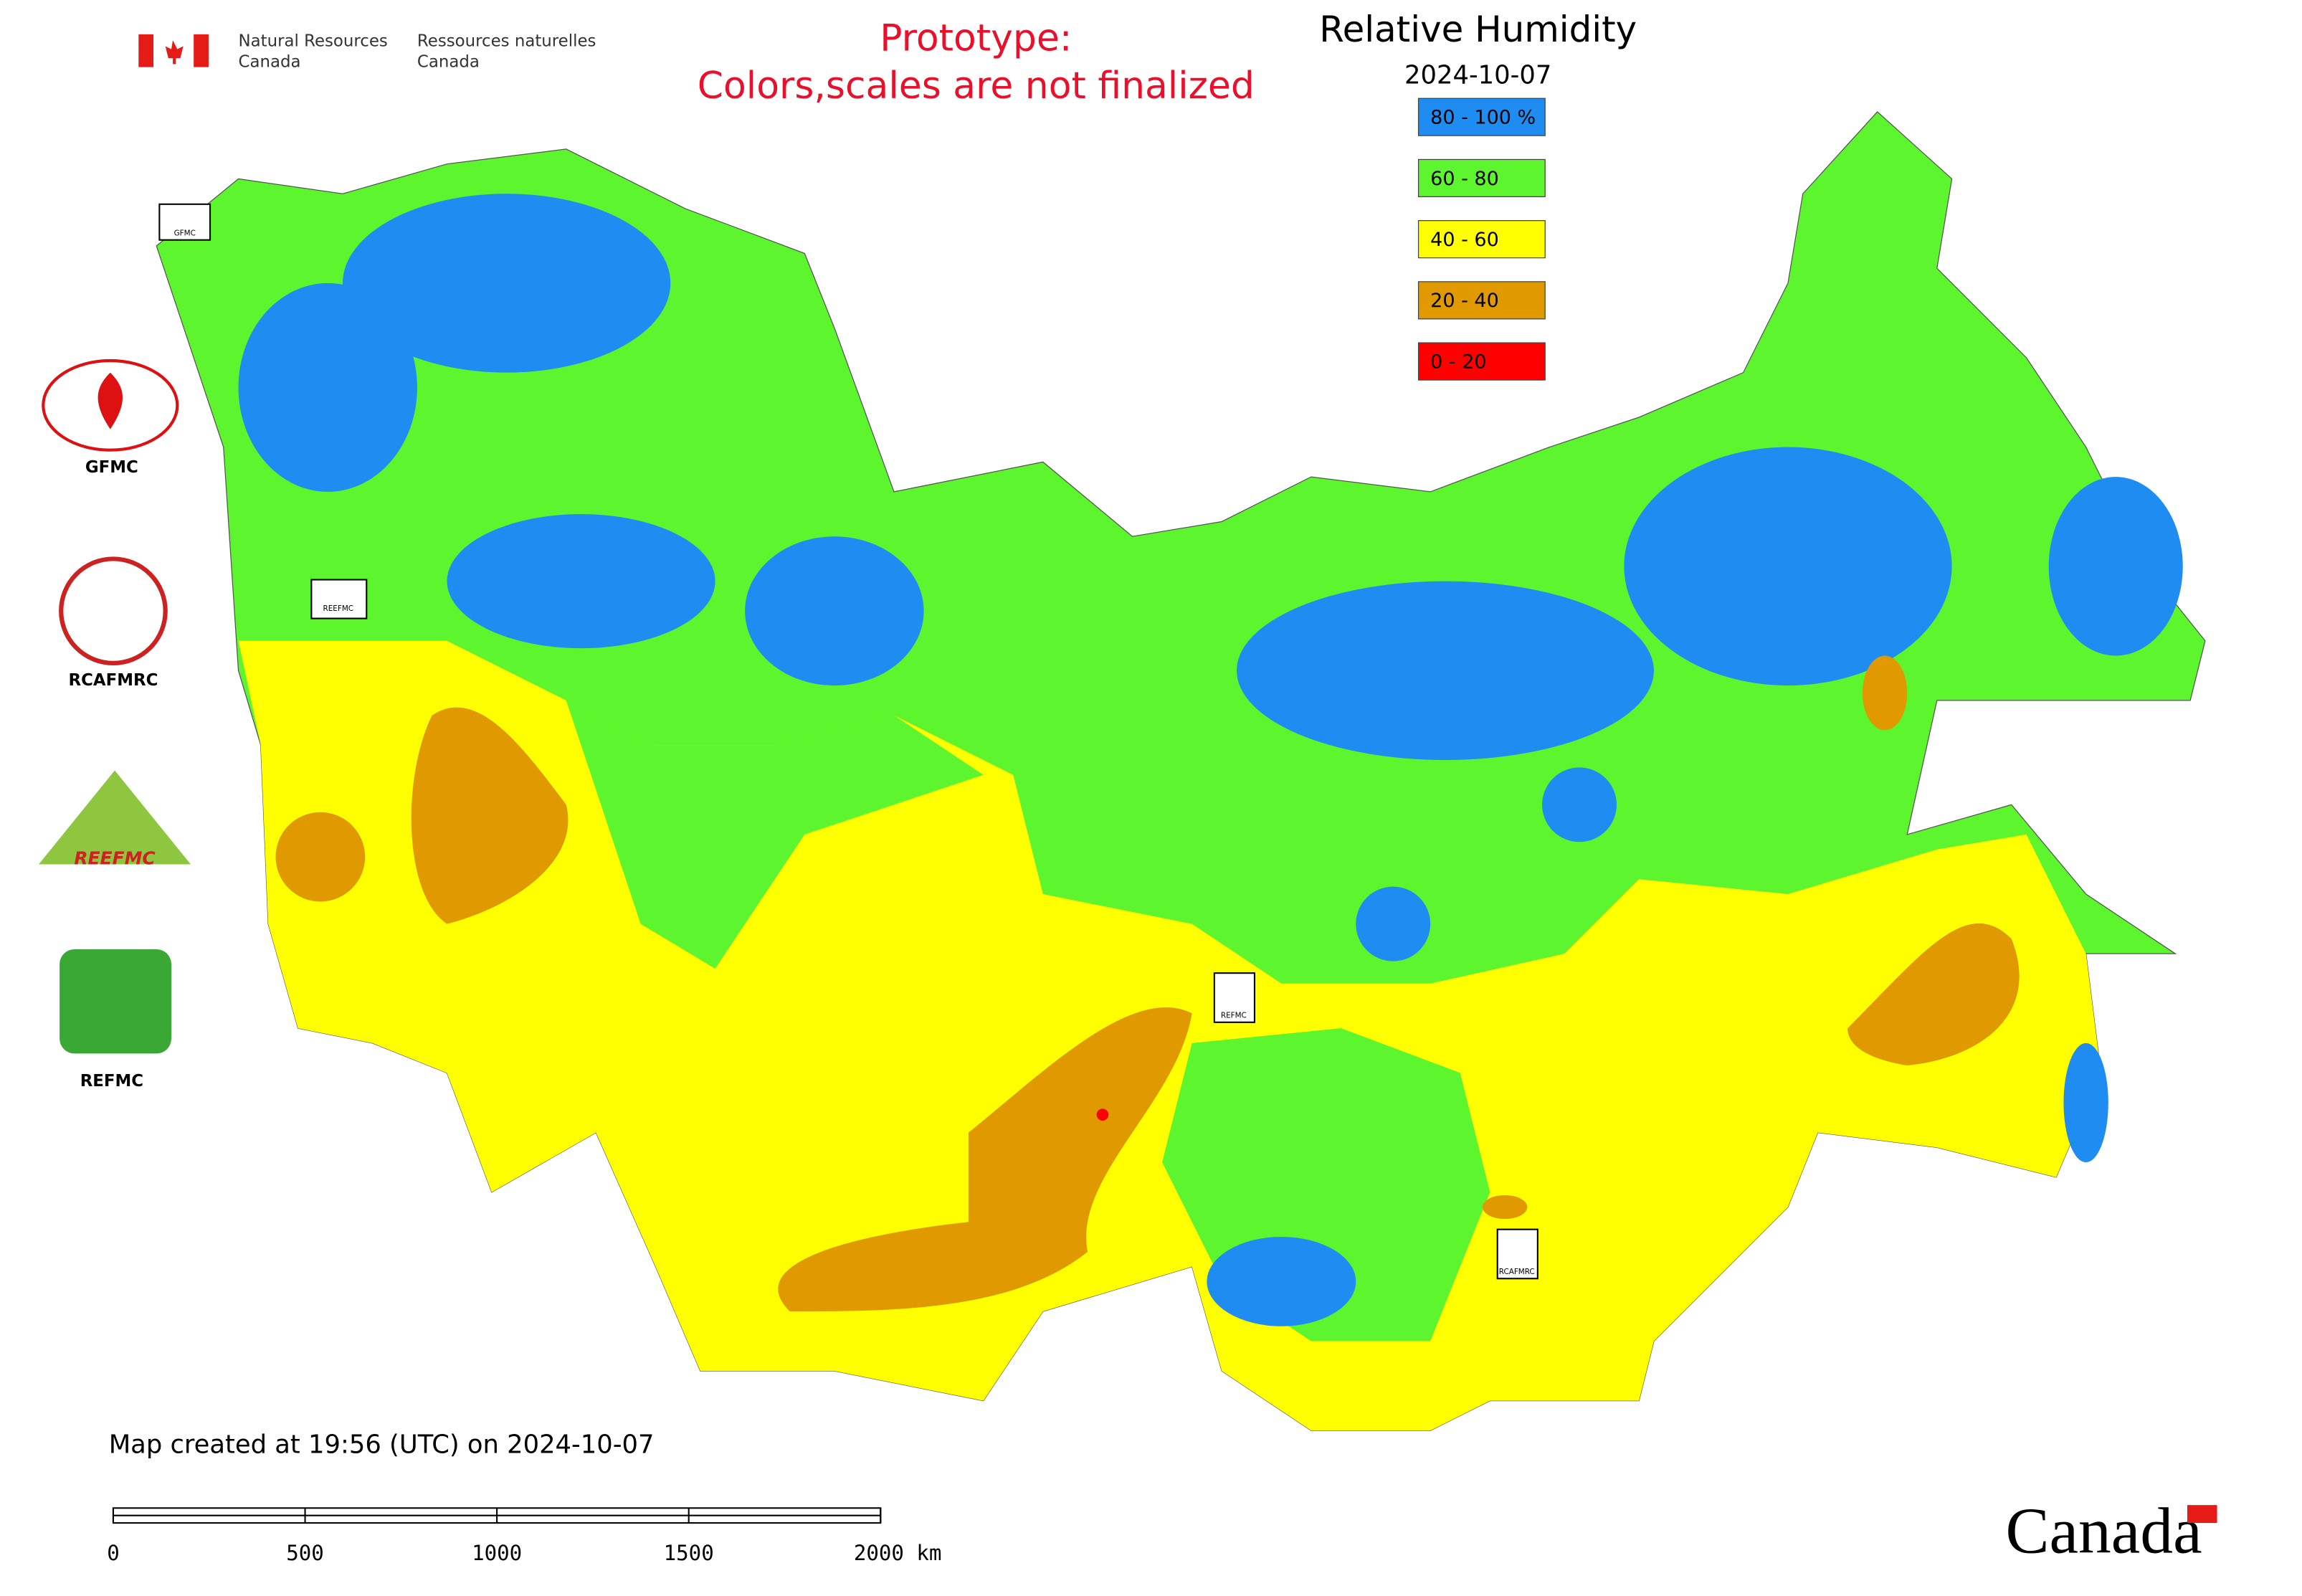  What do you see at coordinates (497, 1553) in the screenshot?
I see `scale-label: 1000` at bounding box center [497, 1553].